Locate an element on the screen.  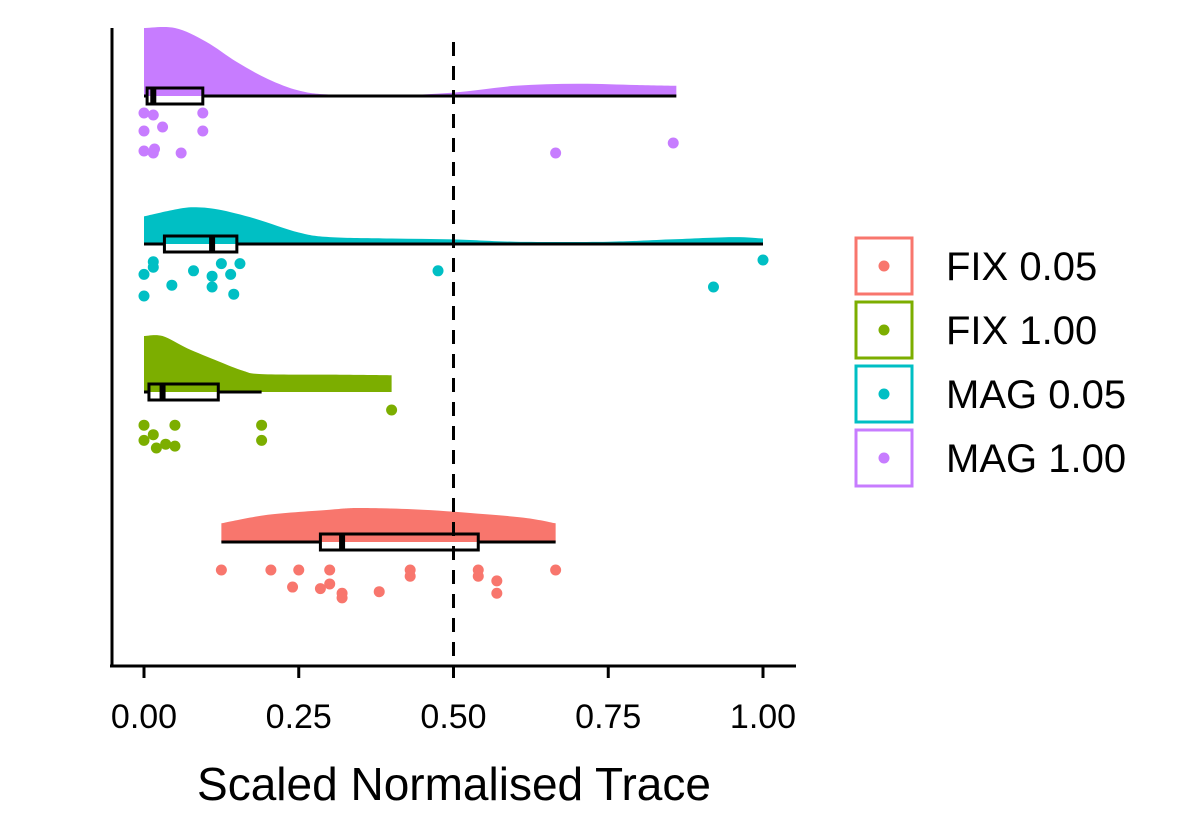
x-tick-label: 0.00 is located at coordinates (144, 717).